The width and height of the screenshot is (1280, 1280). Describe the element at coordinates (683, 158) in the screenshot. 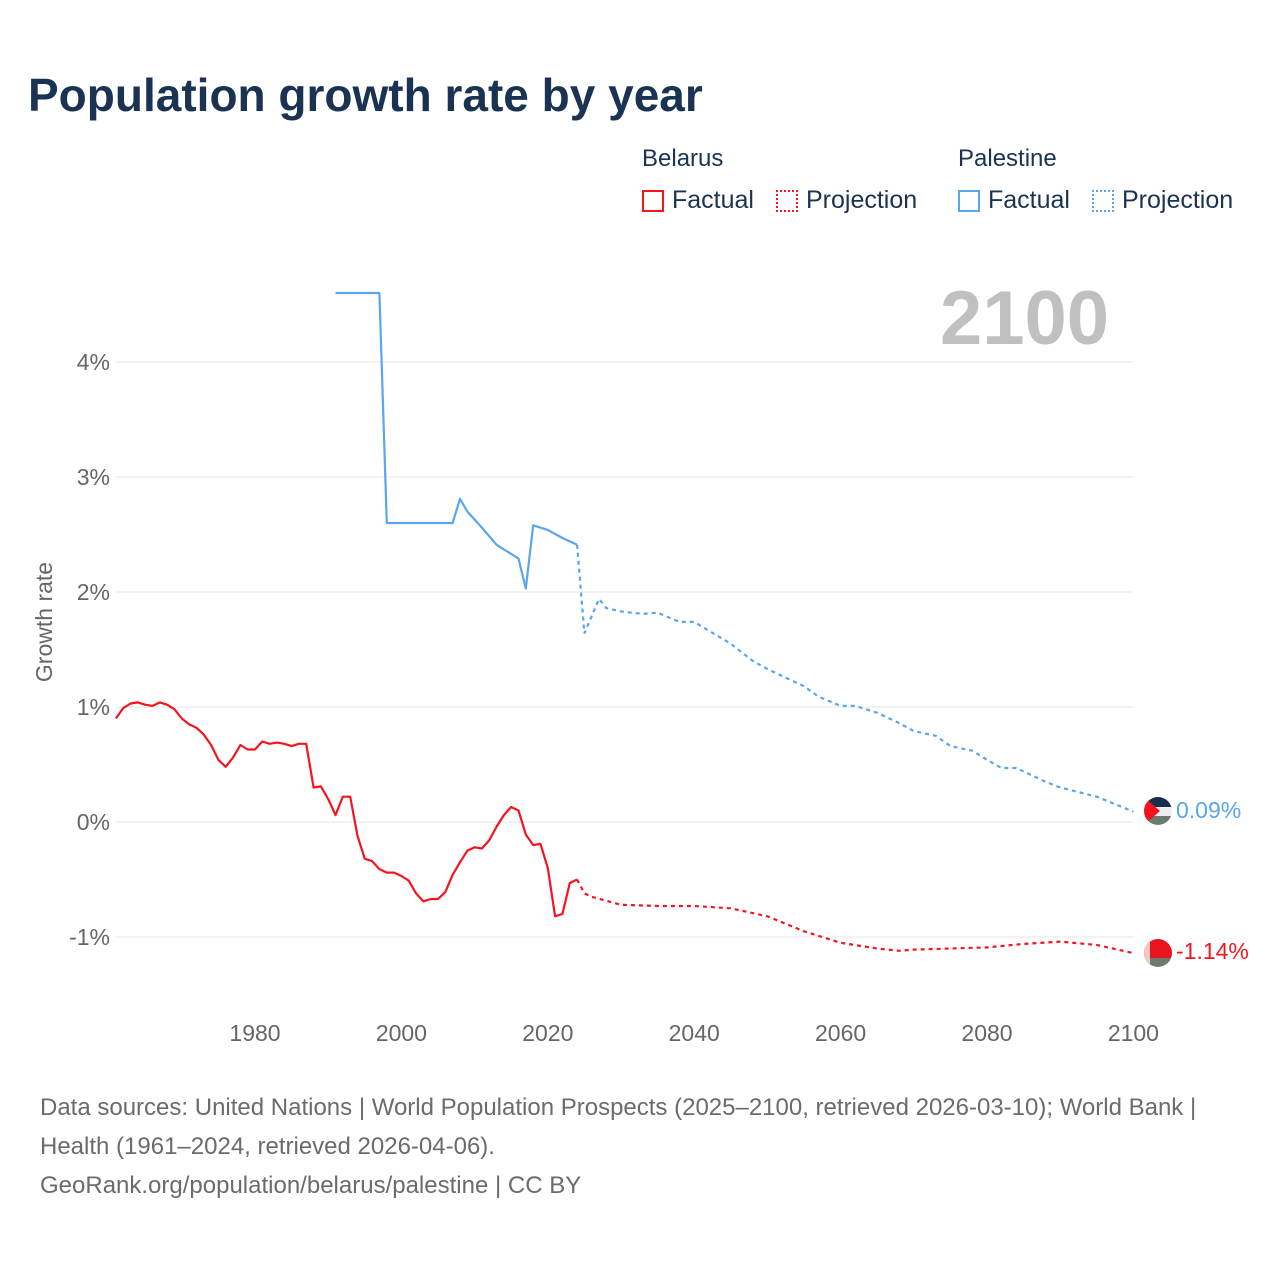

I see `legend-group-belarus: Belarus` at that location.